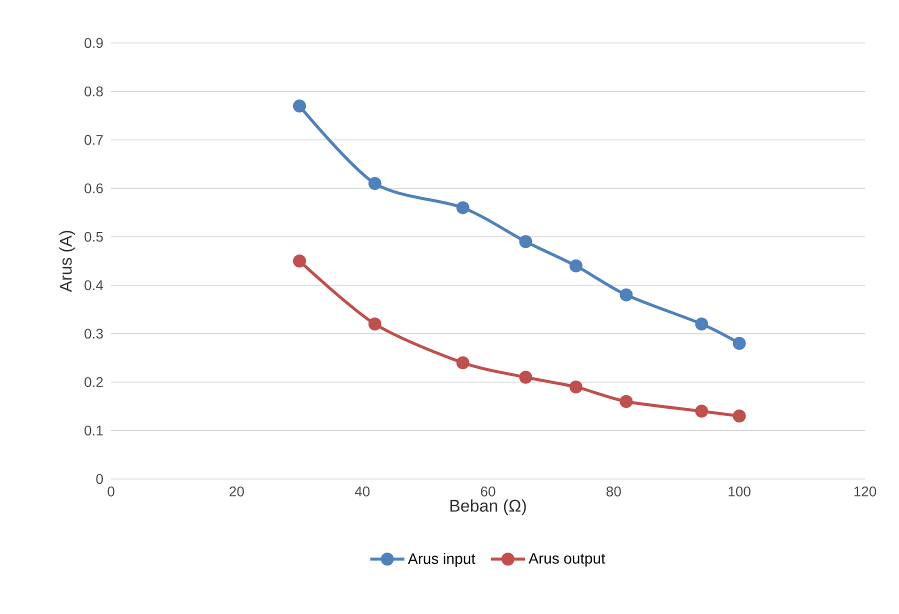 The width and height of the screenshot is (899, 614). Describe the element at coordinates (93, 431) in the screenshot. I see `y-tick-label: 0.1` at that location.